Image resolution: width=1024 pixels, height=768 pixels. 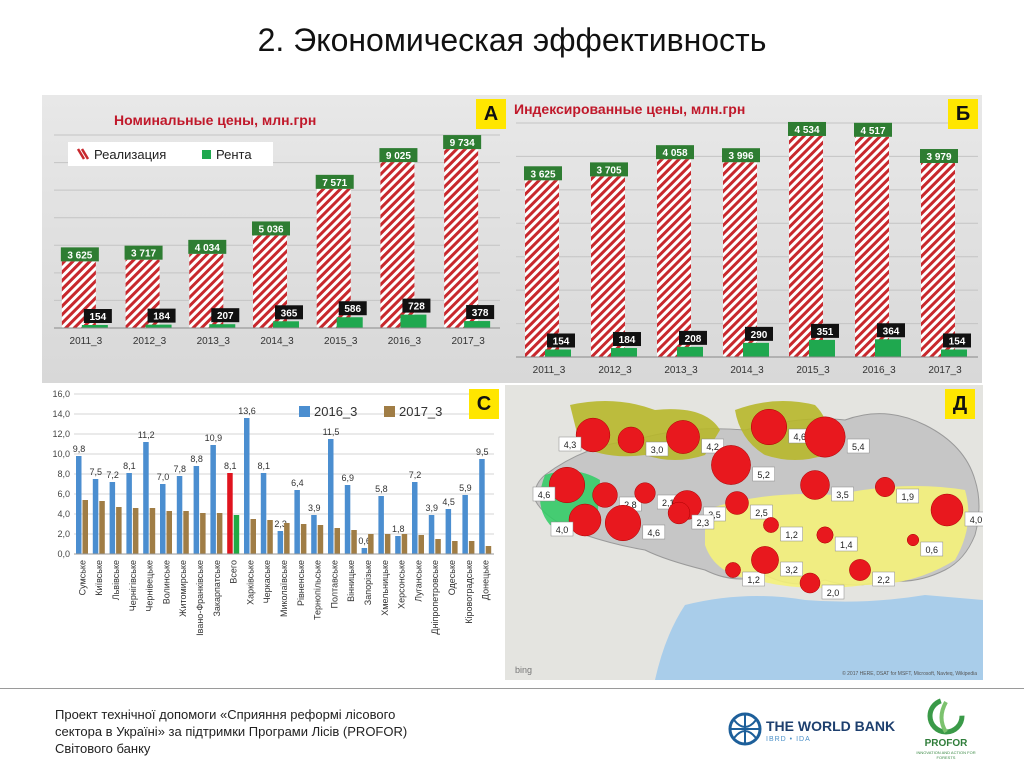 I want to click on bubble-label: 5,2, so click(x=763, y=475).